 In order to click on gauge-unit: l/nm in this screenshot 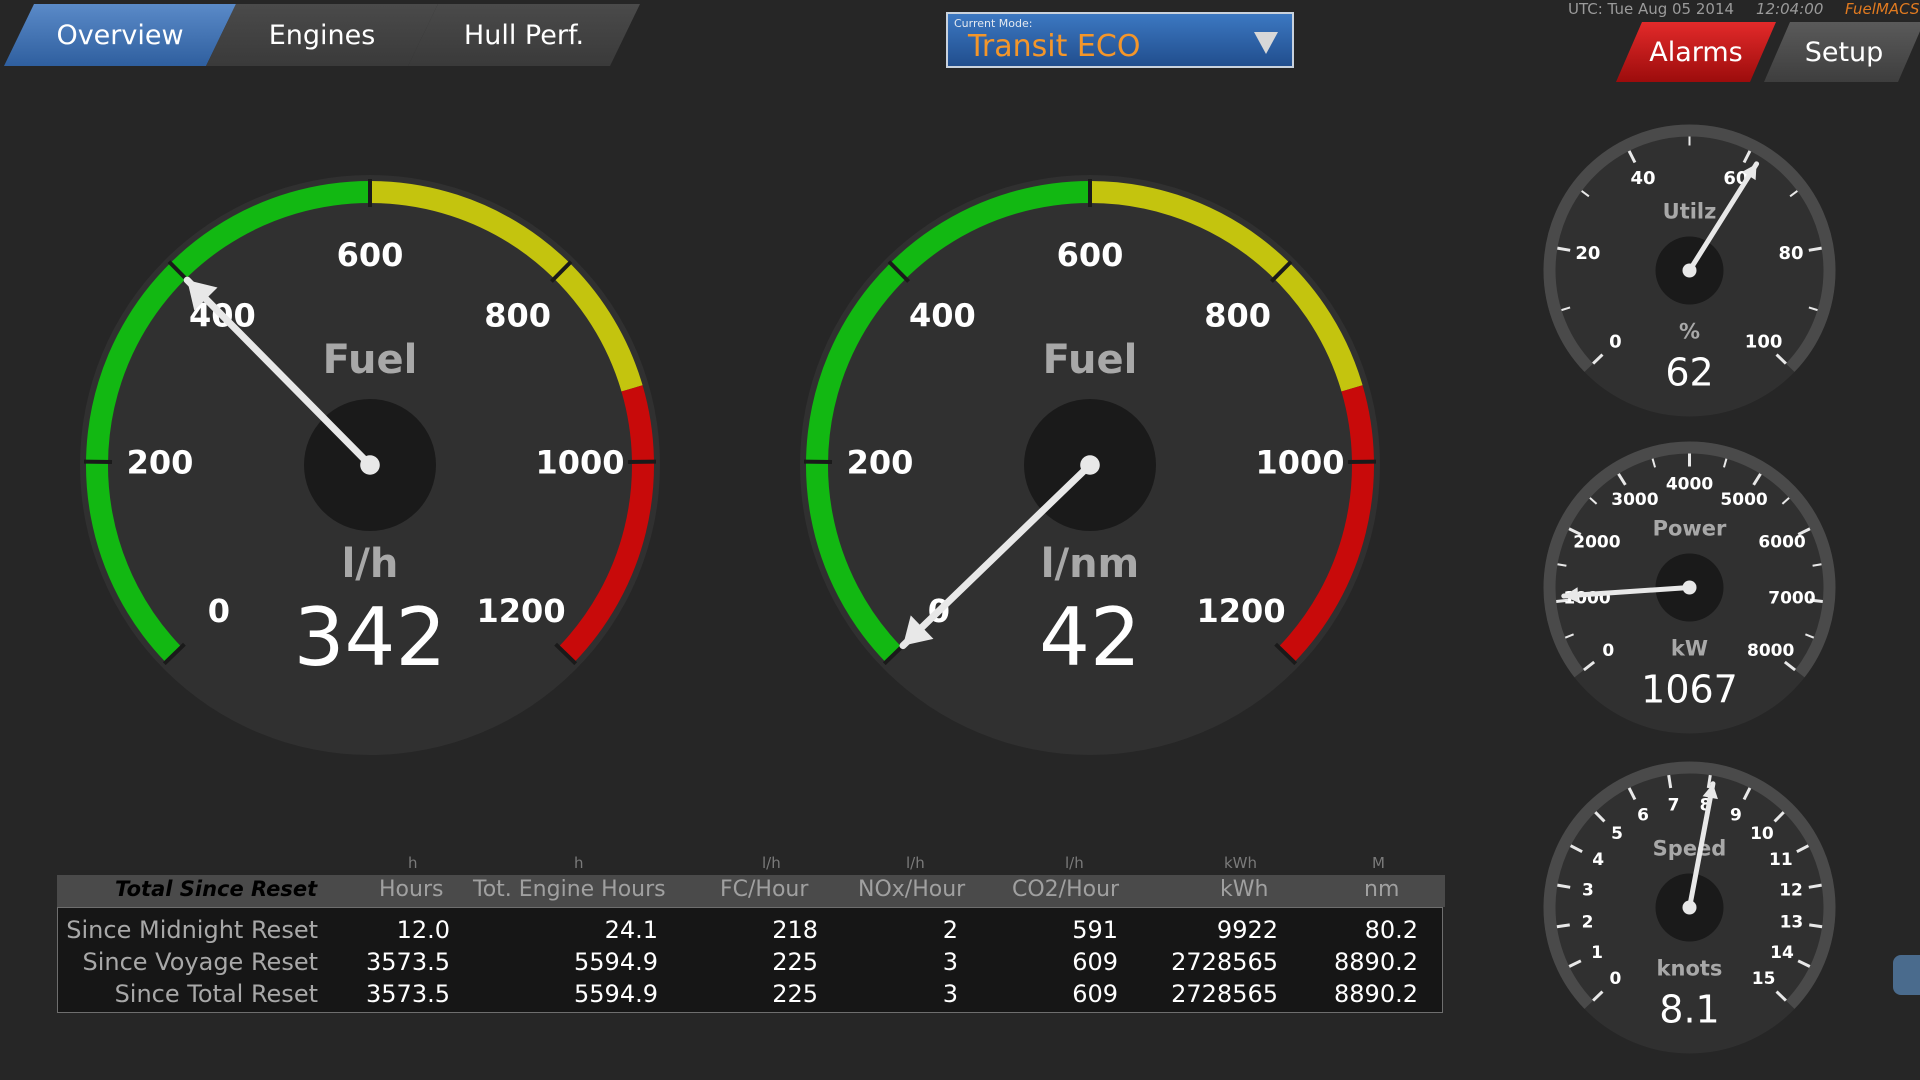, I will do `click(1090, 564)`.